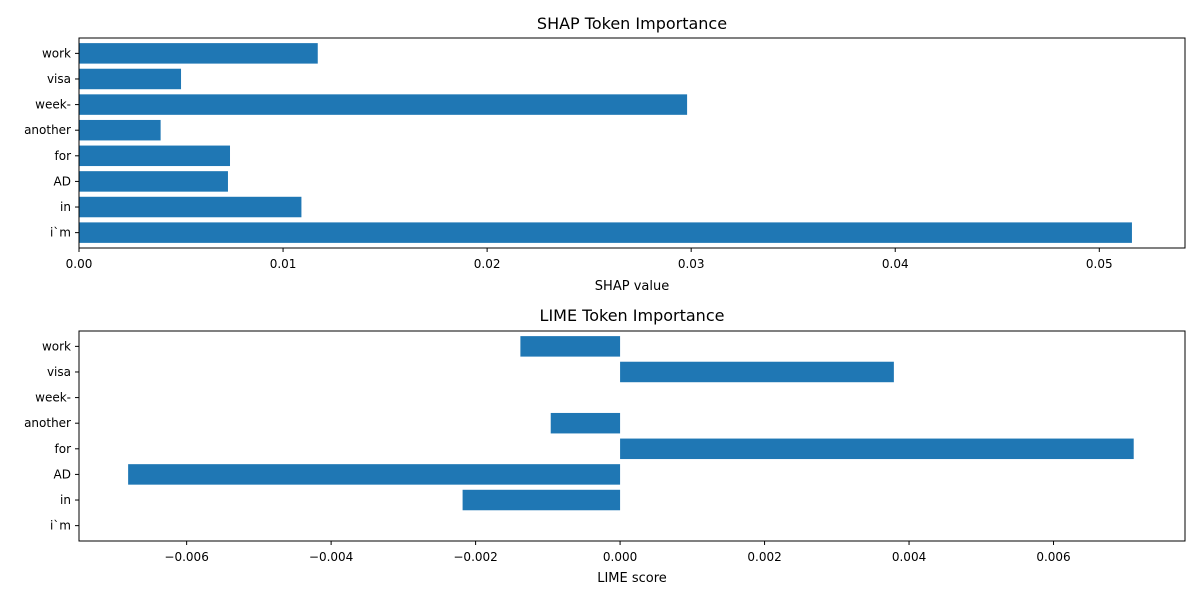 The image size is (1200, 600). Describe the element at coordinates (691, 264) in the screenshot. I see `shap-x-tick-label: 0.03` at that location.